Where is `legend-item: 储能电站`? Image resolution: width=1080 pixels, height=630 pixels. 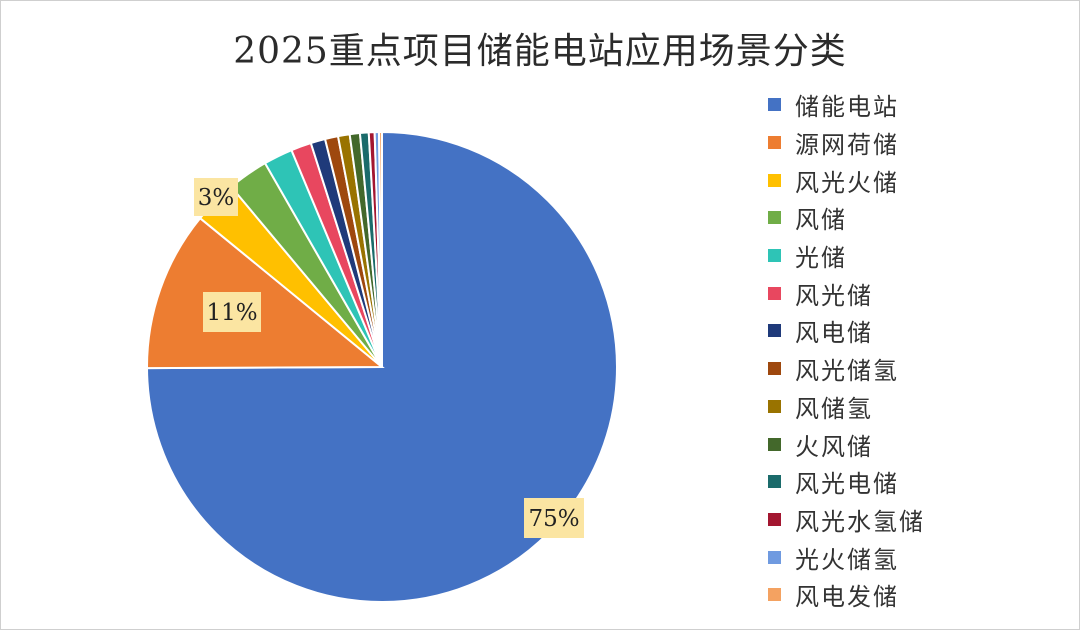
legend-item: 储能电站 is located at coordinates (918, 105).